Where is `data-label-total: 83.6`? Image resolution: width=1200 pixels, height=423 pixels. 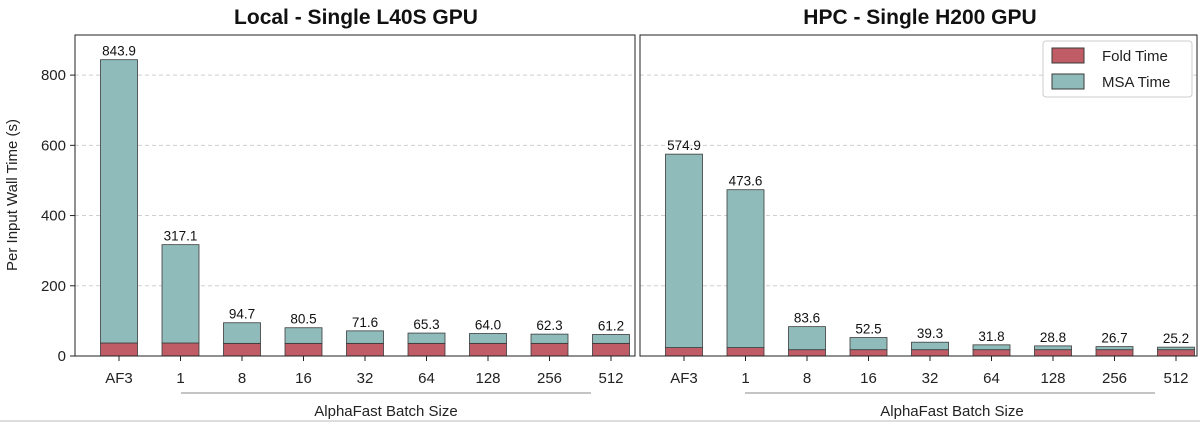 data-label-total: 83.6 is located at coordinates (807, 318).